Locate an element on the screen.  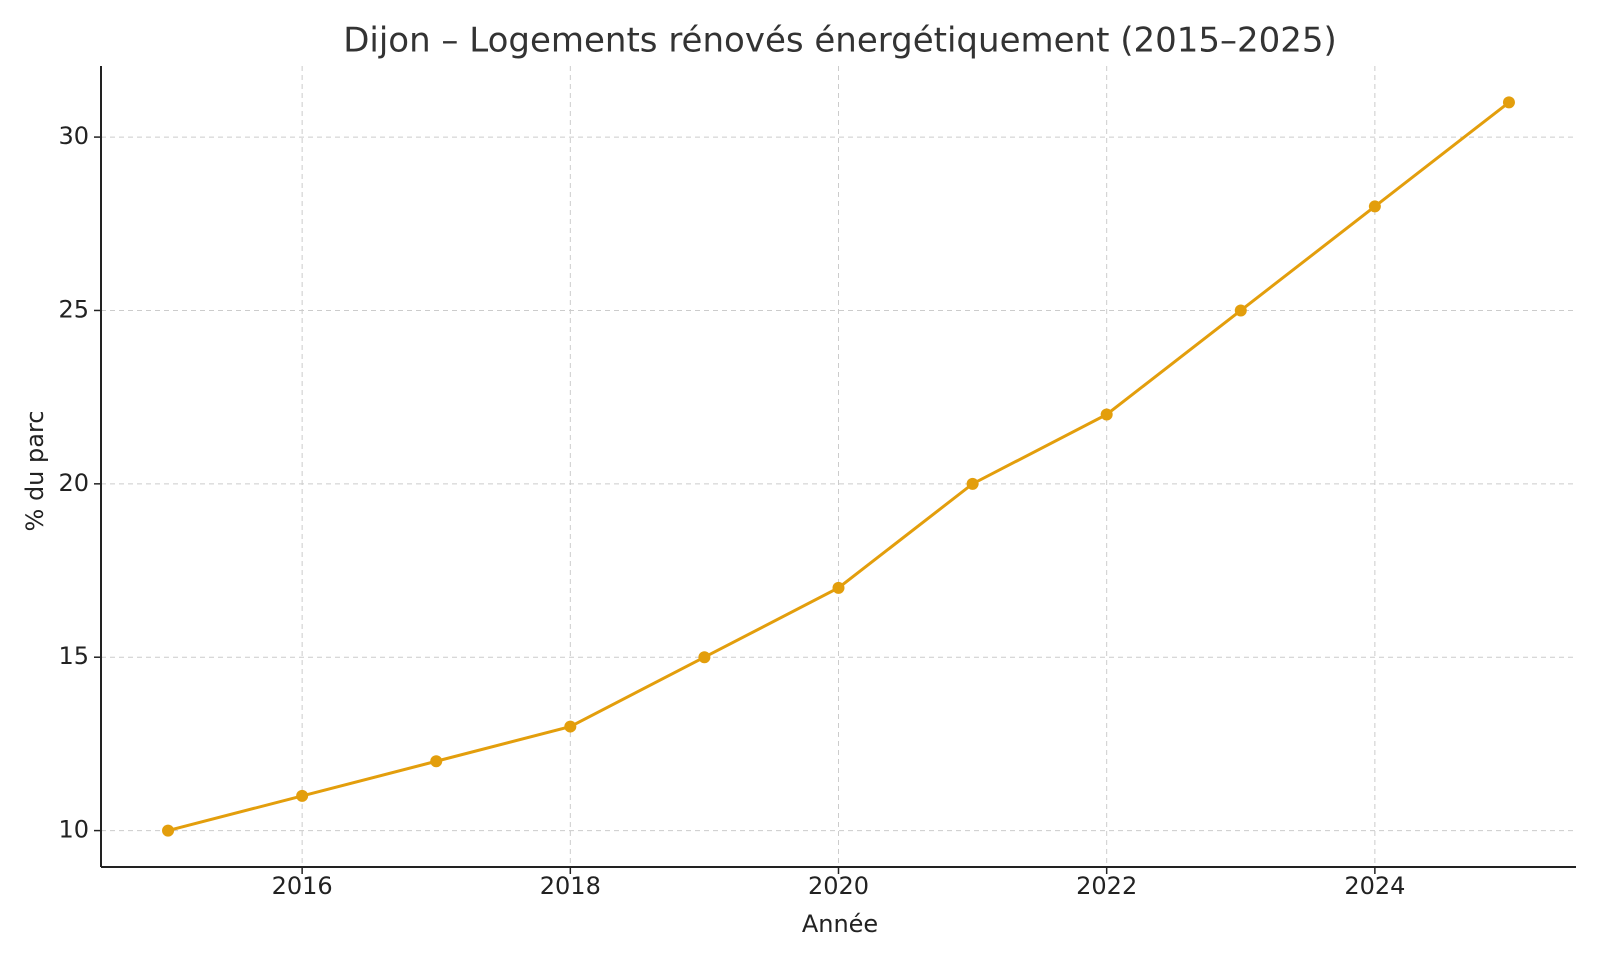
x-tick-label: 2022 is located at coordinates (1106, 886).